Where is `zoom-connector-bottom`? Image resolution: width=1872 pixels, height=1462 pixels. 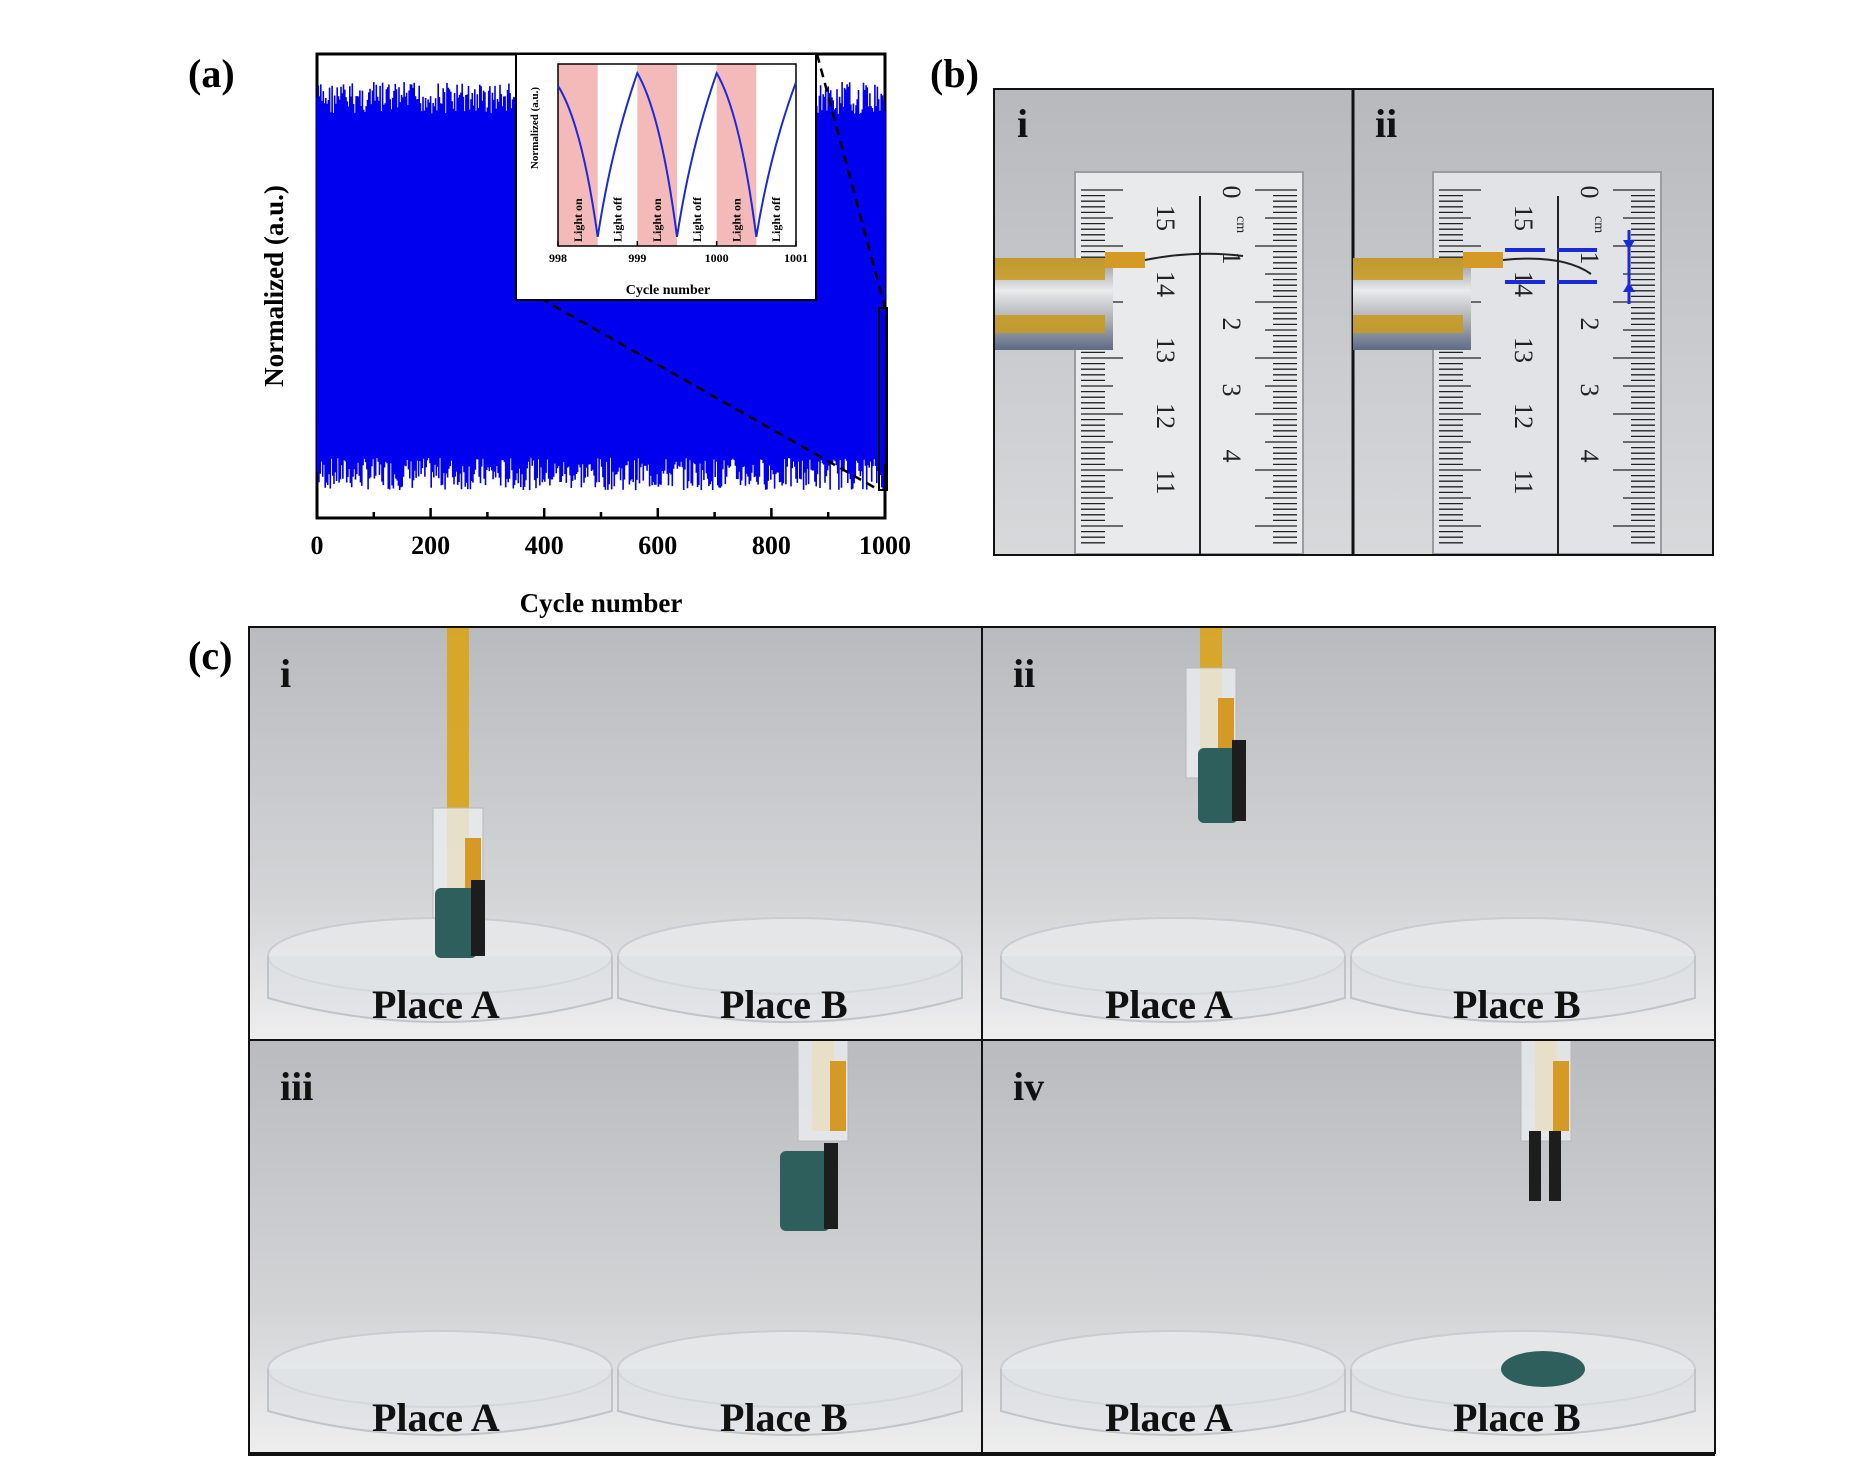
zoom-connector-bottom is located at coordinates (709, 394).